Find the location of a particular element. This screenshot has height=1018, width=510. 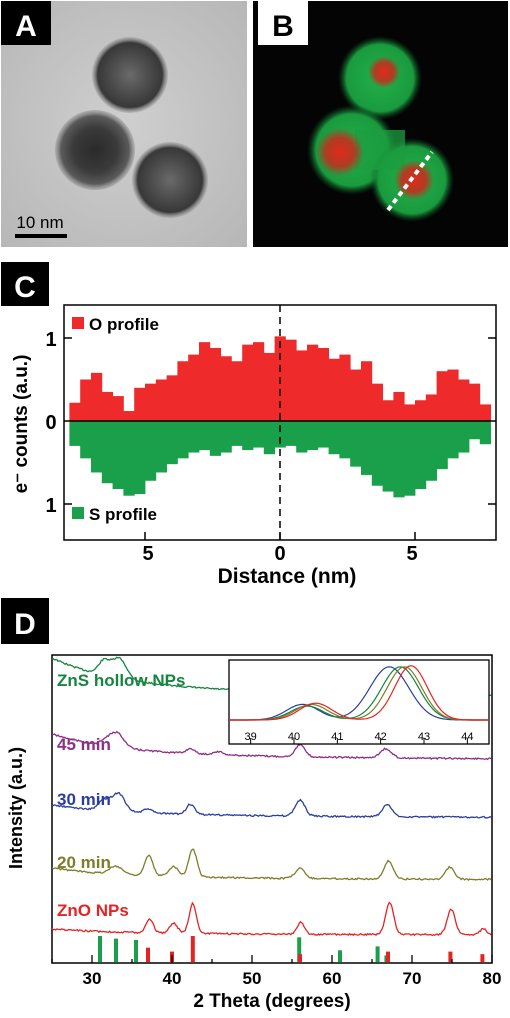

particle-right is located at coordinates (170, 180).